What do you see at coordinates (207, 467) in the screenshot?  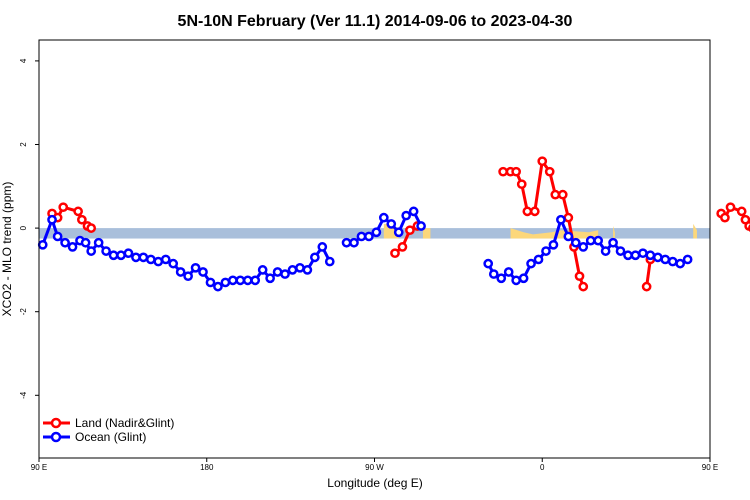 I see `x-tick-label: 180` at bounding box center [207, 467].